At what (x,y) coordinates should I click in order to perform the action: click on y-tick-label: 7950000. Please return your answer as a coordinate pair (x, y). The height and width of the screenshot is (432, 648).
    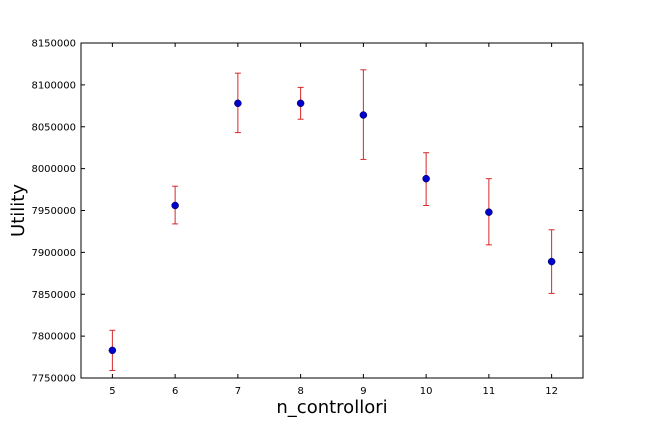
    Looking at the image, I should click on (53, 211).